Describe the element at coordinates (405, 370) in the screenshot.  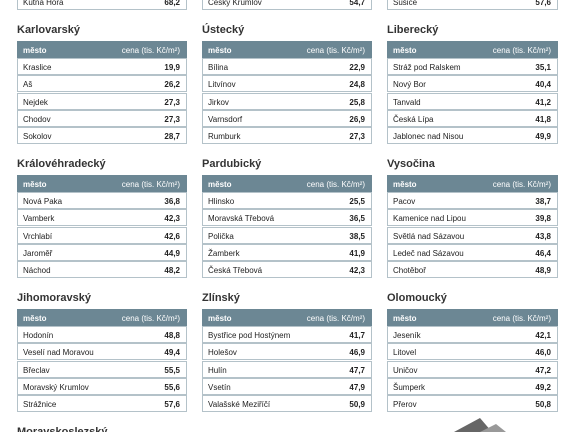
I see `city: Uničov` at that location.